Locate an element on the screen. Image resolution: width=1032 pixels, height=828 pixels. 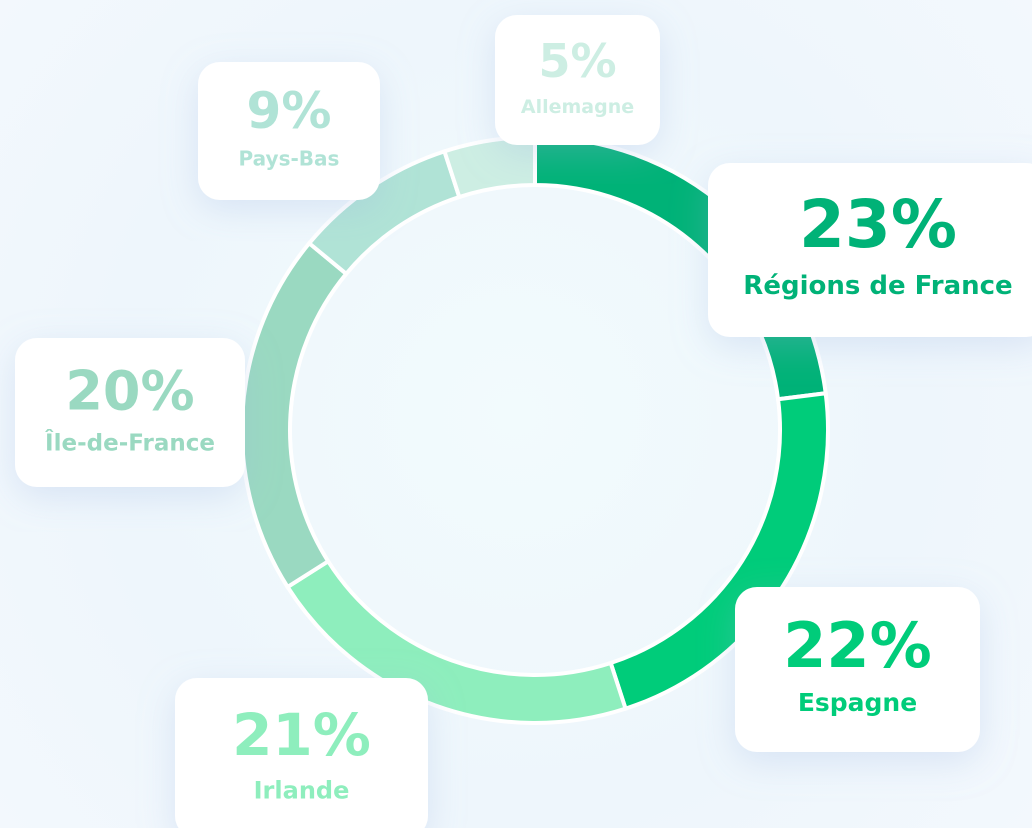
percent-label: 22% is located at coordinates (857, 645).